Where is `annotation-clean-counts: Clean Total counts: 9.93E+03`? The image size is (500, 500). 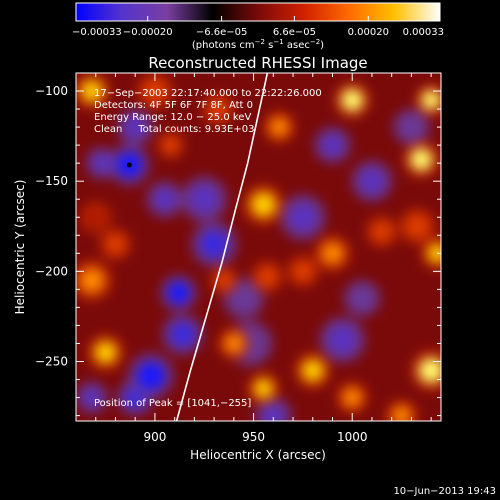 annotation-clean-counts: Clean Total counts: 9.93E+03 is located at coordinates (174, 129).